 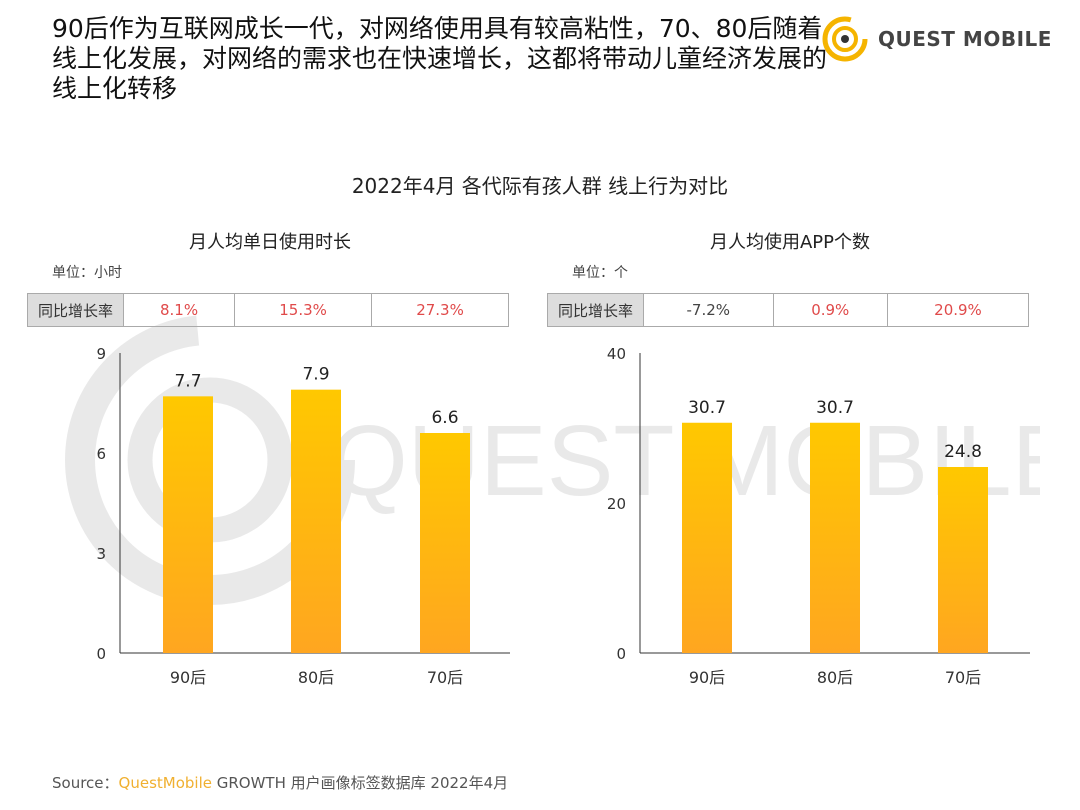 What do you see at coordinates (444, 418) in the screenshot?
I see `bar-value-label: 6.6` at bounding box center [444, 418].